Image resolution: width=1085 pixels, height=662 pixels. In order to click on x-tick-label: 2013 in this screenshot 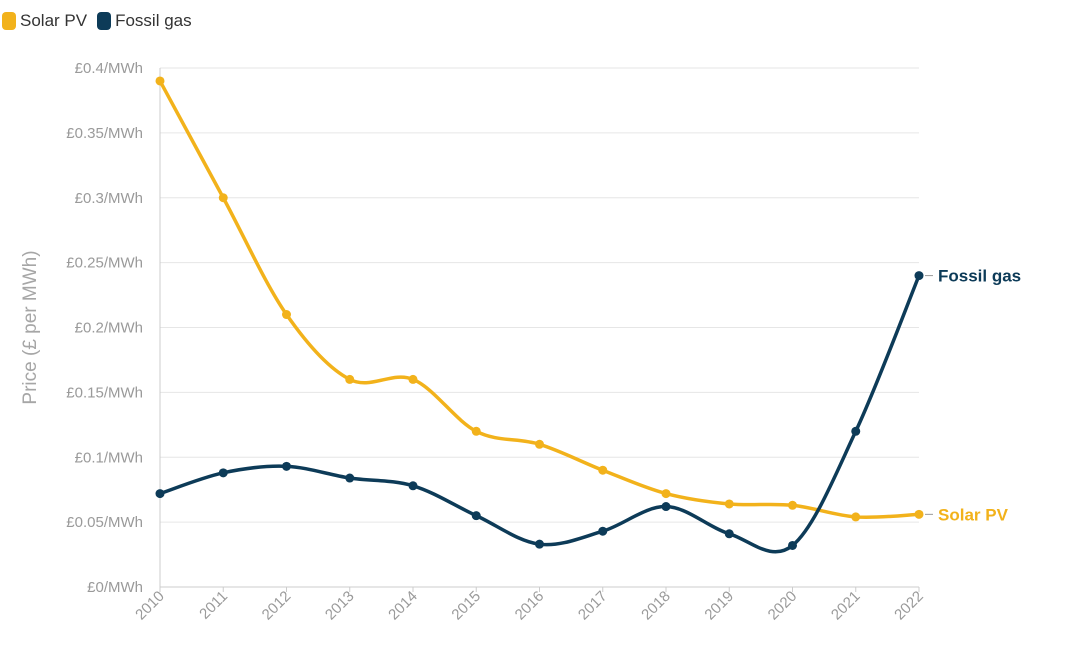, I will do `click(340, 606)`.